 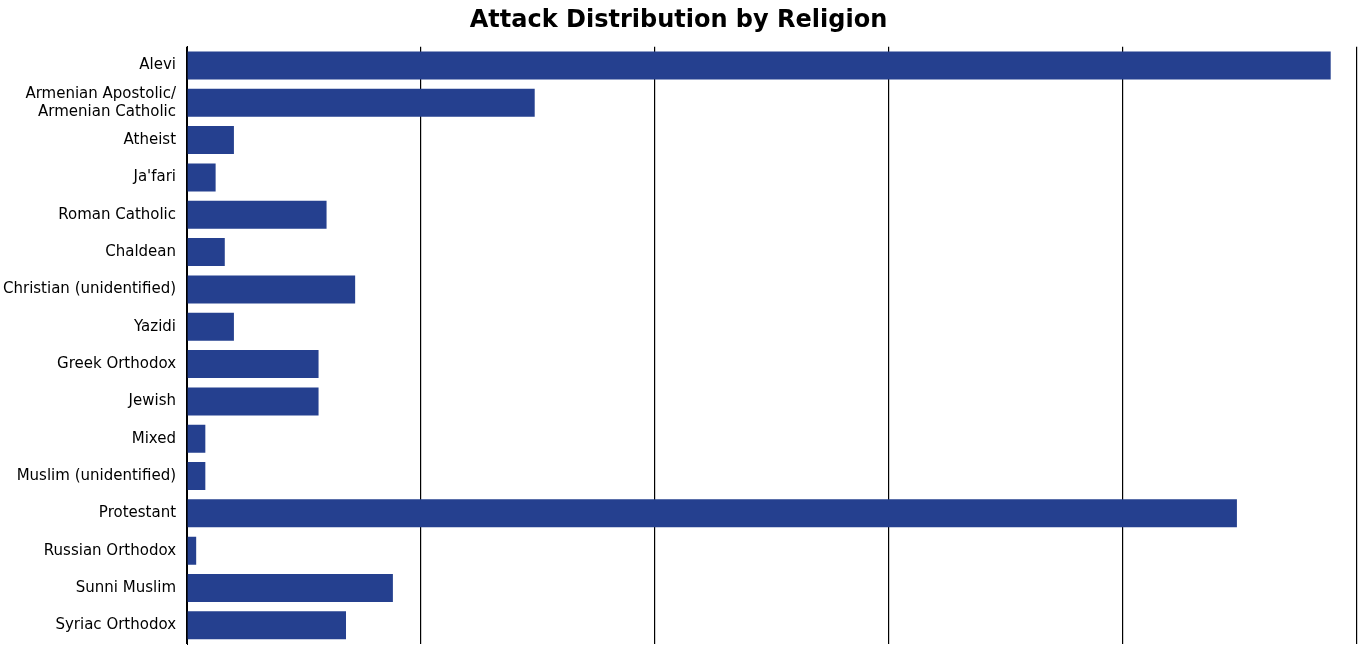 What do you see at coordinates (117, 362) in the screenshot?
I see `y-tick-label: Greek Orthodox` at bounding box center [117, 362].